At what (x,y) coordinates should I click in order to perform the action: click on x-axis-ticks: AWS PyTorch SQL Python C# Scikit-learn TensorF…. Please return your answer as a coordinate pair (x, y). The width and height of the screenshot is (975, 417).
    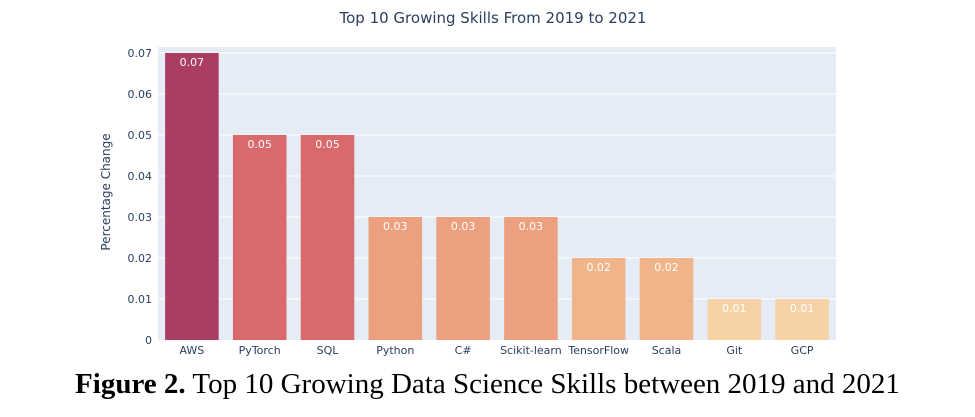
    Looking at the image, I should click on (497, 350).